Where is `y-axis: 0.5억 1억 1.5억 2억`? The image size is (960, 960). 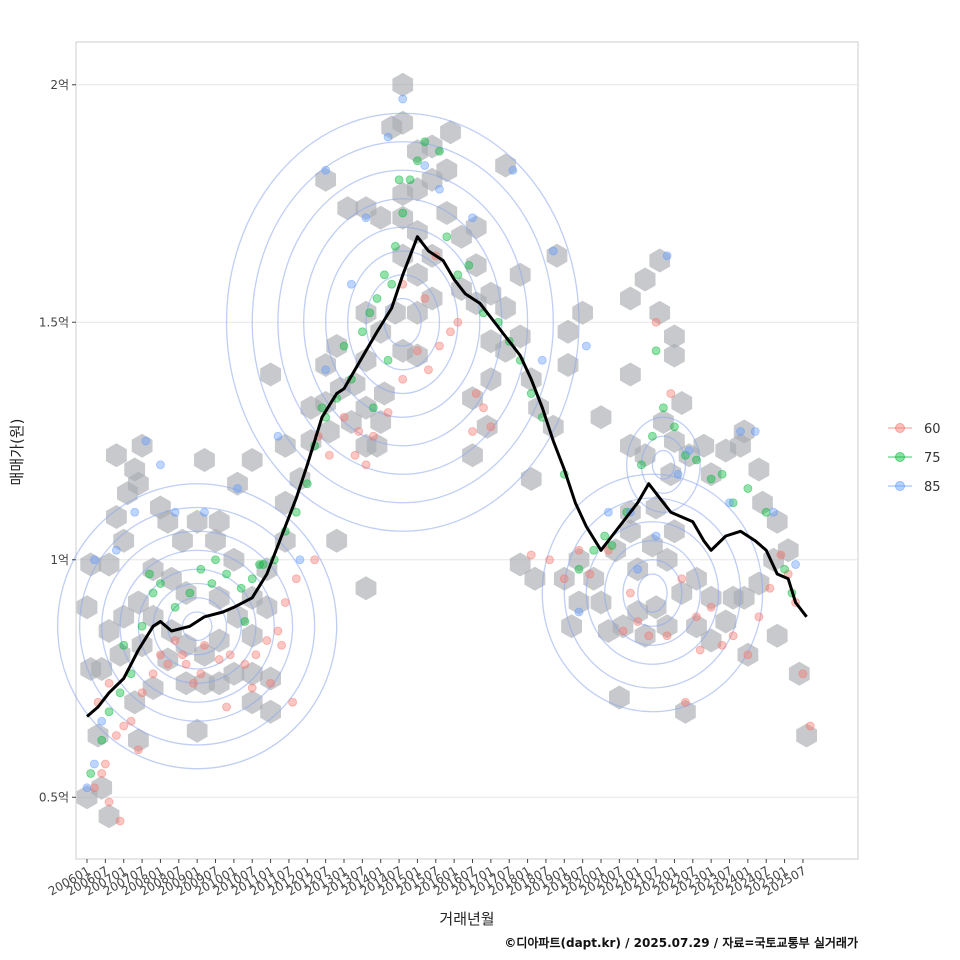 y-axis: 0.5억 1억 1.5억 2억 is located at coordinates (57, 441).